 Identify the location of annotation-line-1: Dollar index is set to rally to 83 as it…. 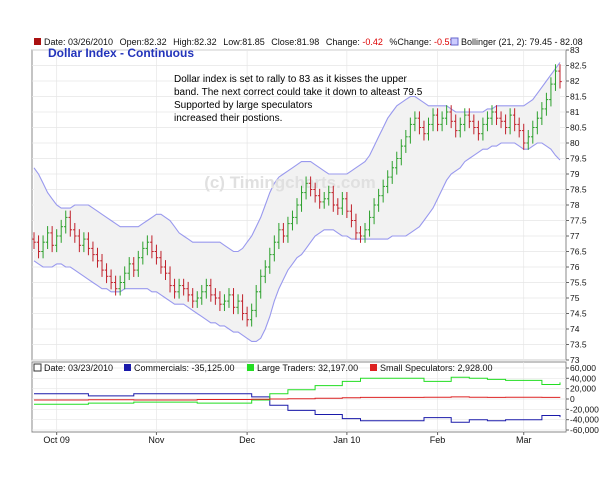
(291, 79).